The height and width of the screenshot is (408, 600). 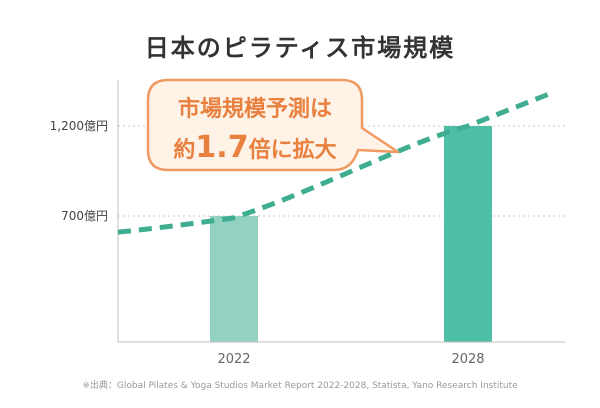 I want to click on callout: 市場規模予測は 約1.7倍に拡大, so click(x=273, y=125).